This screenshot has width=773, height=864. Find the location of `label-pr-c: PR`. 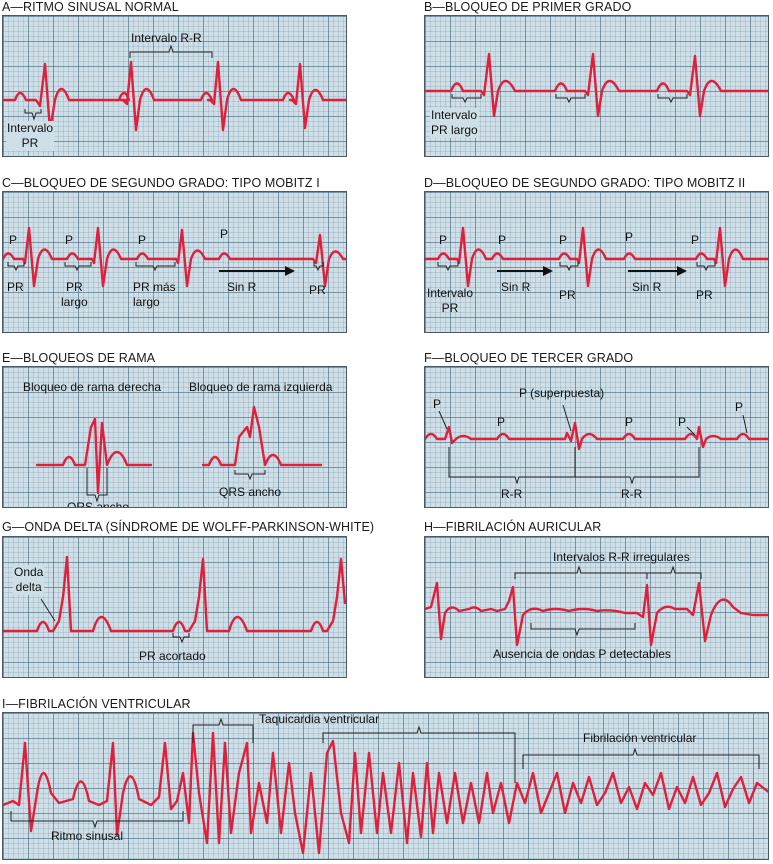

label-pr-c: PR is located at coordinates (15, 287).